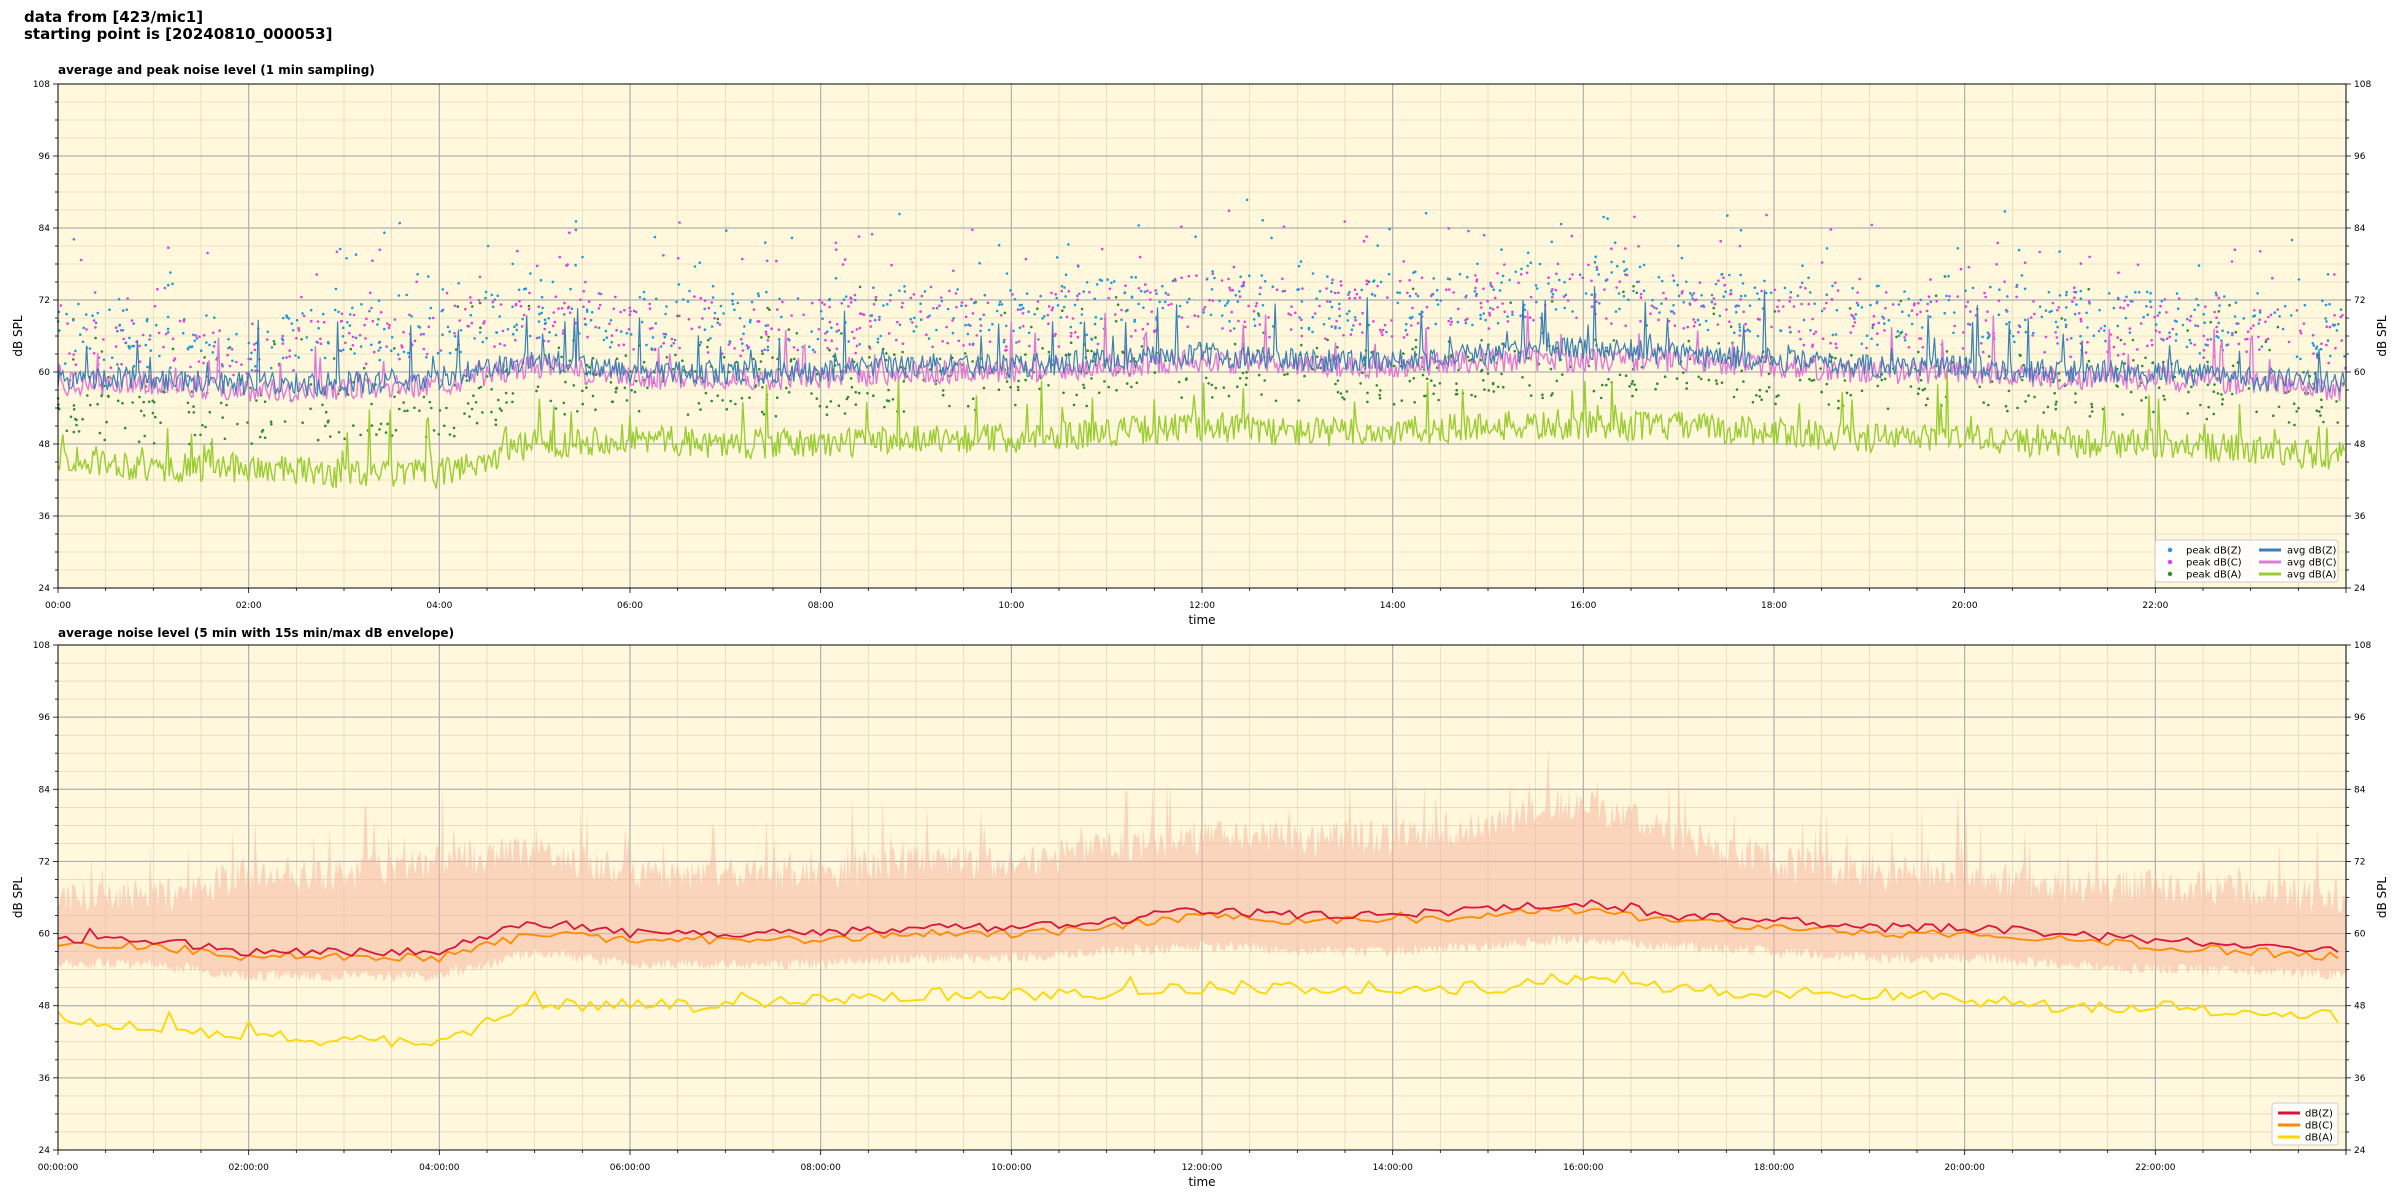 The image size is (2400, 1200). What do you see at coordinates (2170, 550) in the screenshot?
I see `legend-marker` at bounding box center [2170, 550].